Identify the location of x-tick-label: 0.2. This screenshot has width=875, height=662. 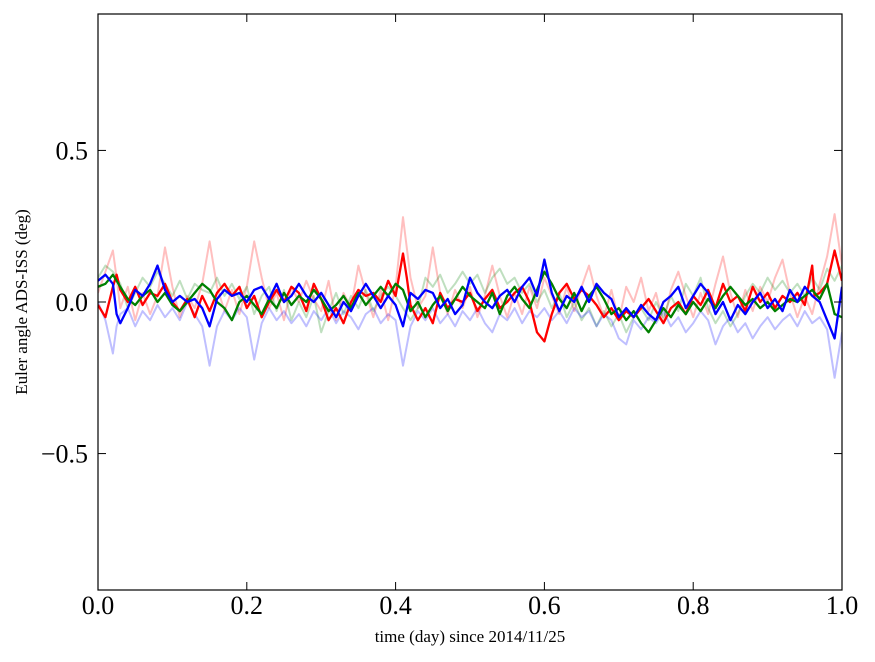
(247, 605).